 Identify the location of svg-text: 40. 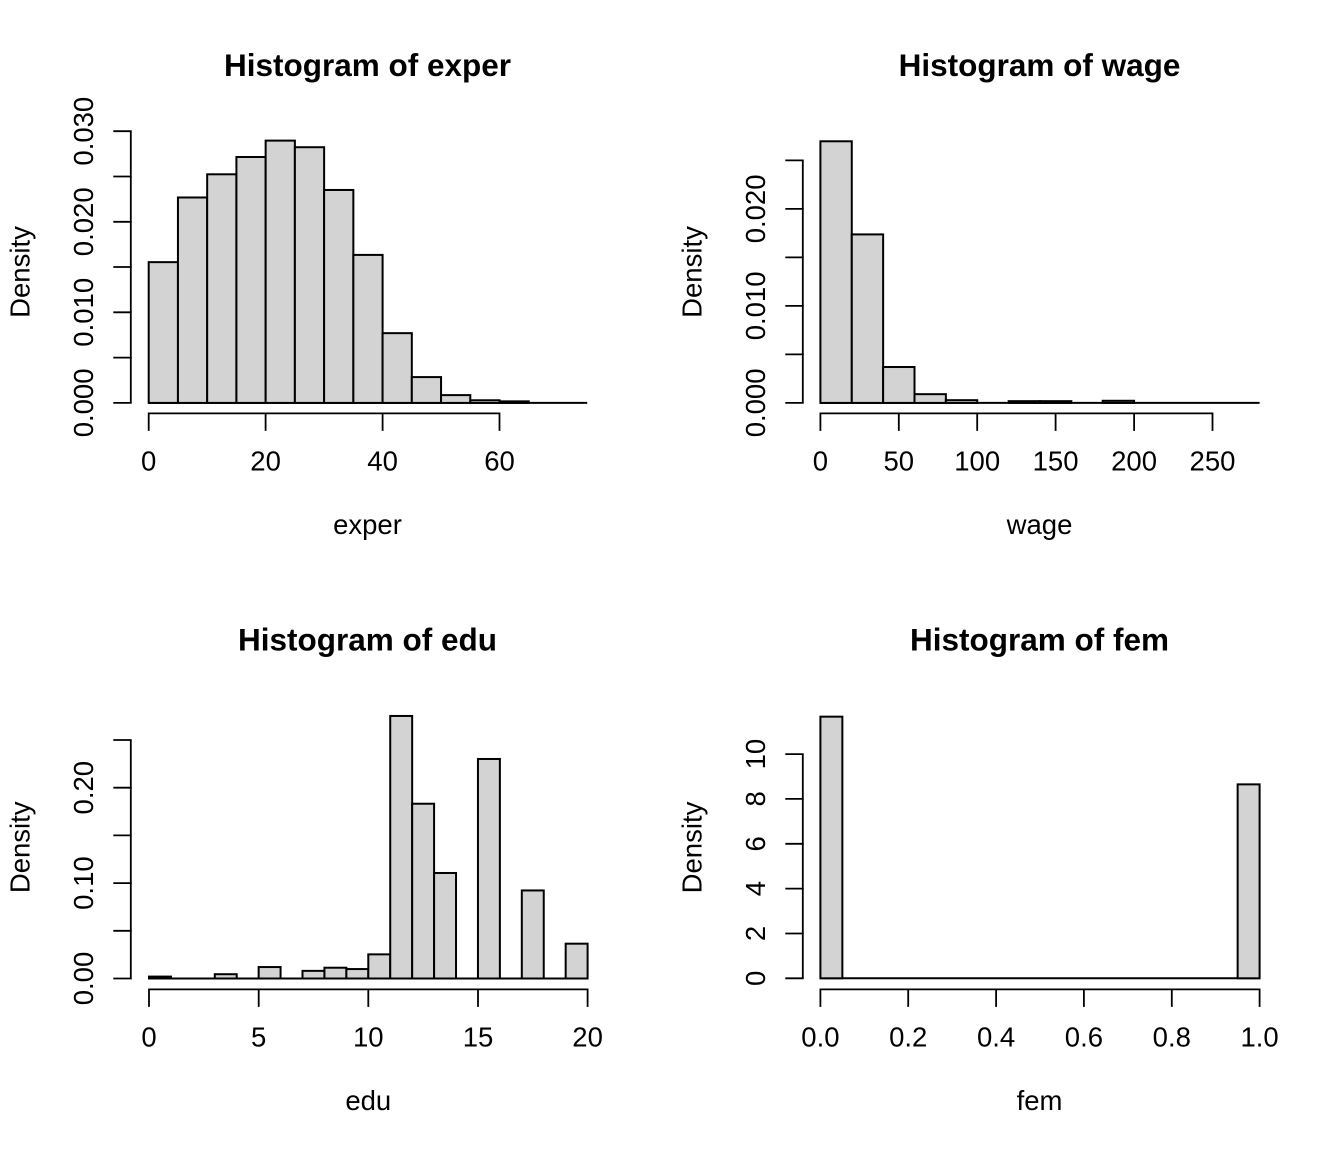
(382, 460).